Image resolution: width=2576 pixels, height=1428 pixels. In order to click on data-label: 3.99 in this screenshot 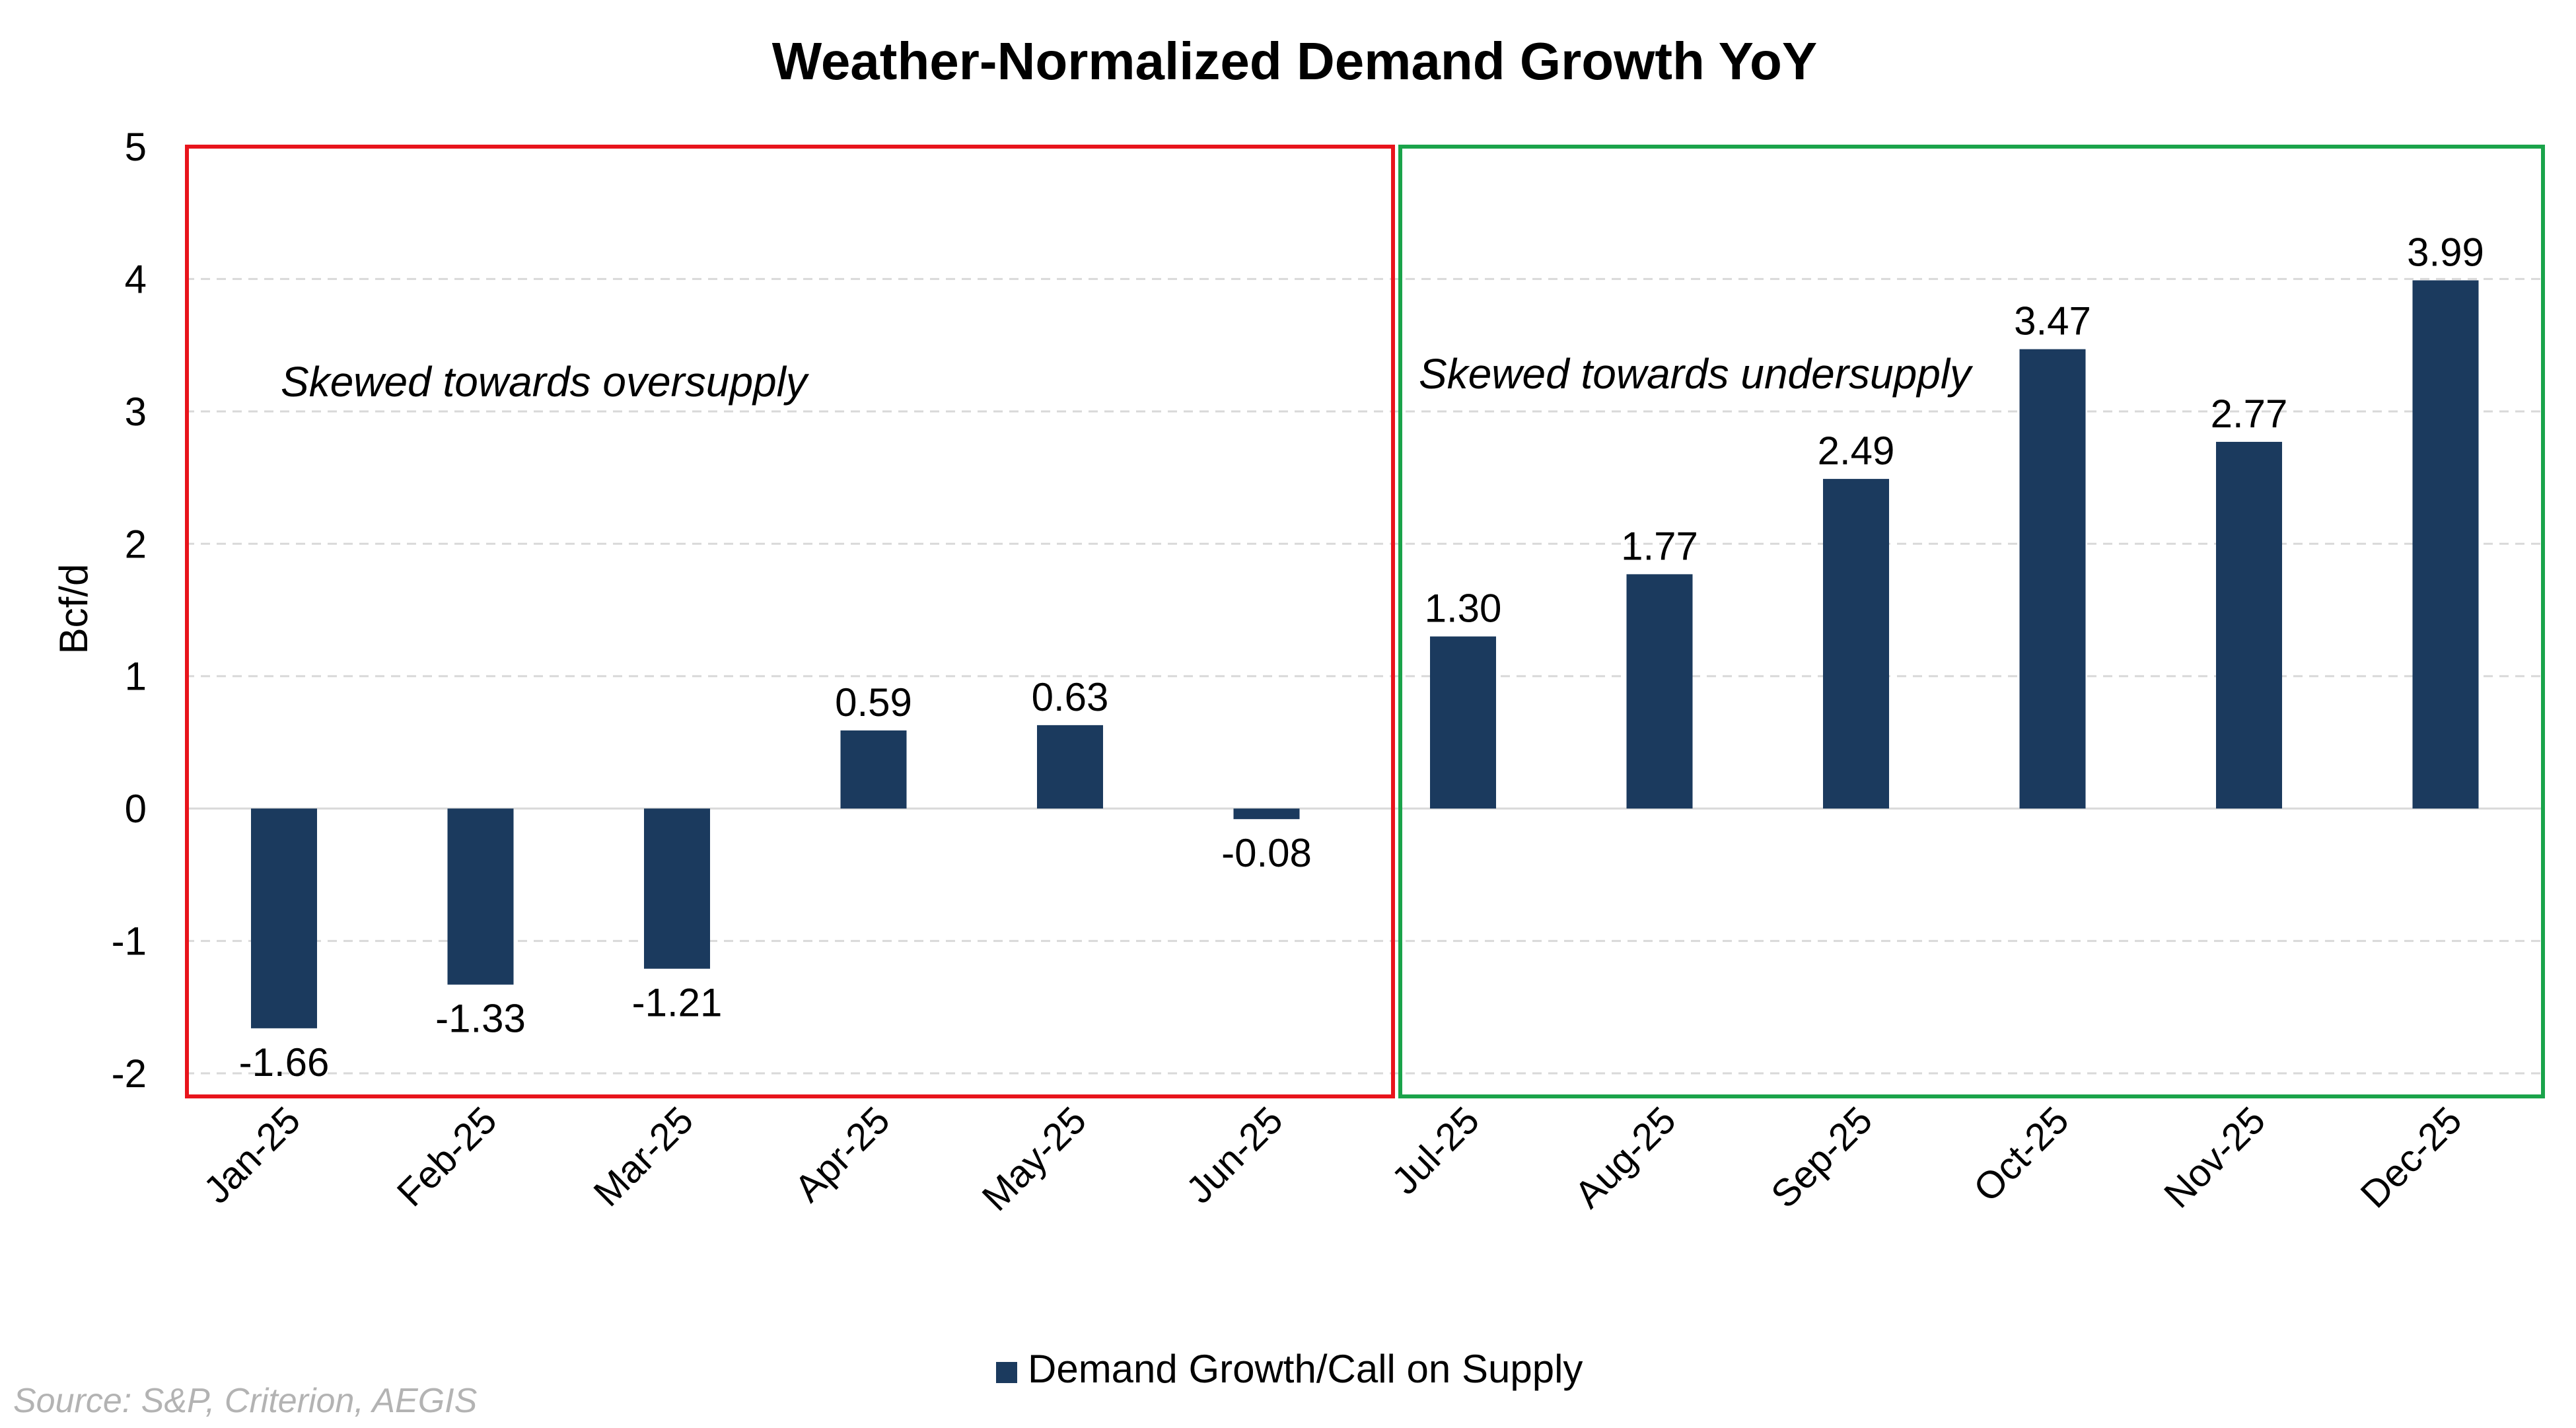, I will do `click(2445, 252)`.